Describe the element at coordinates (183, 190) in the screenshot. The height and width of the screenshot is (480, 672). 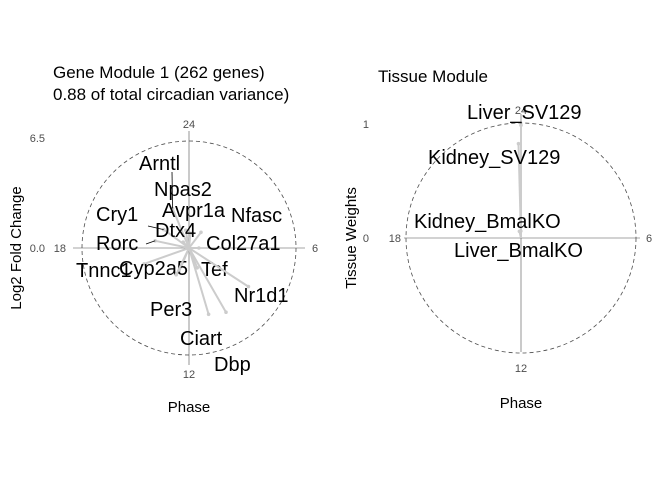
I see `gene-label: Npas2` at that location.